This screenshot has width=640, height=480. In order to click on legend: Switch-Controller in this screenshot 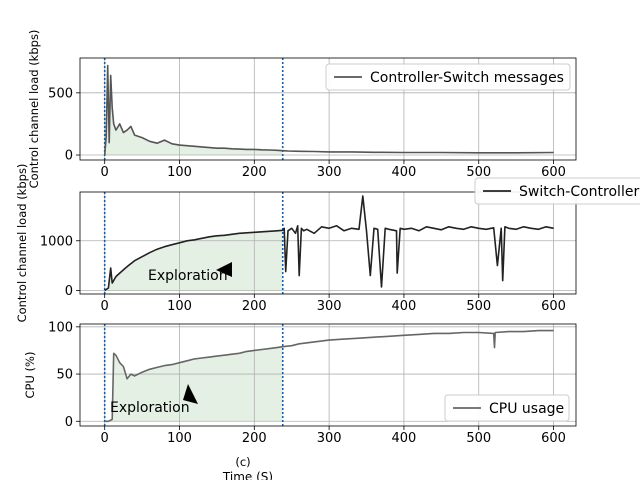, I will do `click(557, 191)`.